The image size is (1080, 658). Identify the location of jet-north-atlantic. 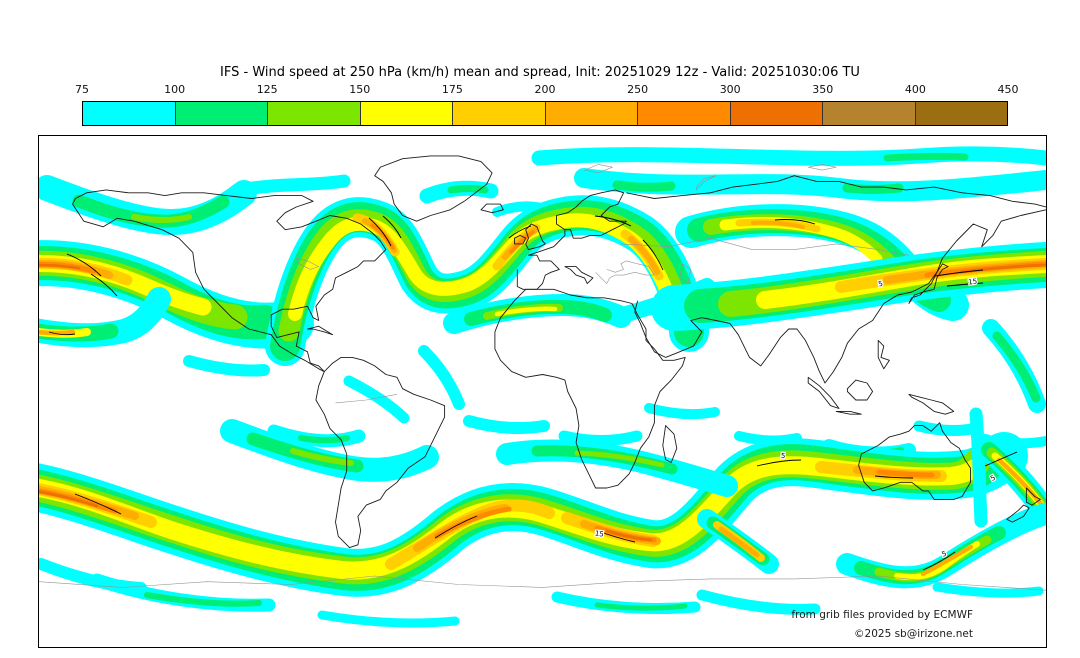
(487, 280).